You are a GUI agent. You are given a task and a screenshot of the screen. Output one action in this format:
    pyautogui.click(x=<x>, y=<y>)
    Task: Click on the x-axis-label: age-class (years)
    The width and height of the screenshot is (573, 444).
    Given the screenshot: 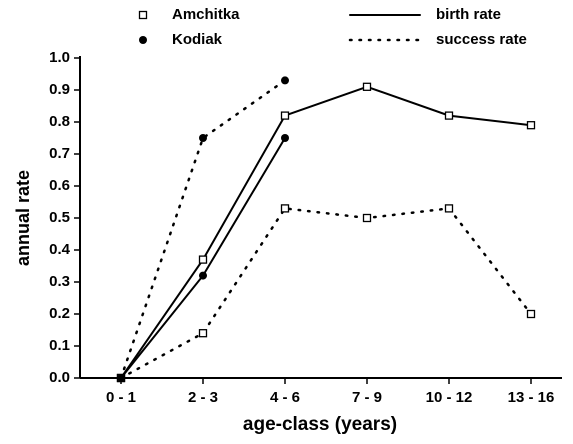 What is the action you would take?
    pyautogui.click(x=320, y=424)
    